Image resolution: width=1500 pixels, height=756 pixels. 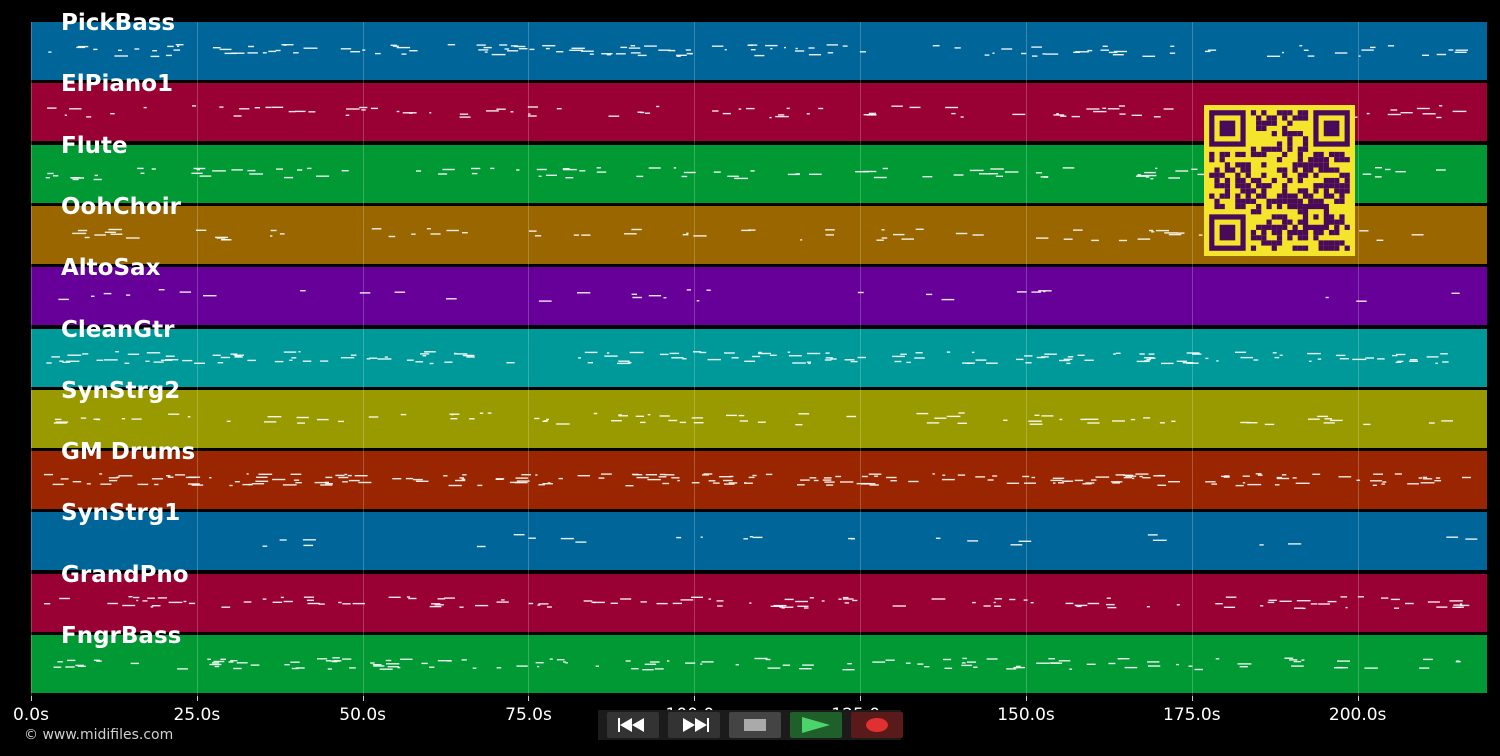 What do you see at coordinates (128, 452) in the screenshot?
I see `track-name: GM Drums` at bounding box center [128, 452].